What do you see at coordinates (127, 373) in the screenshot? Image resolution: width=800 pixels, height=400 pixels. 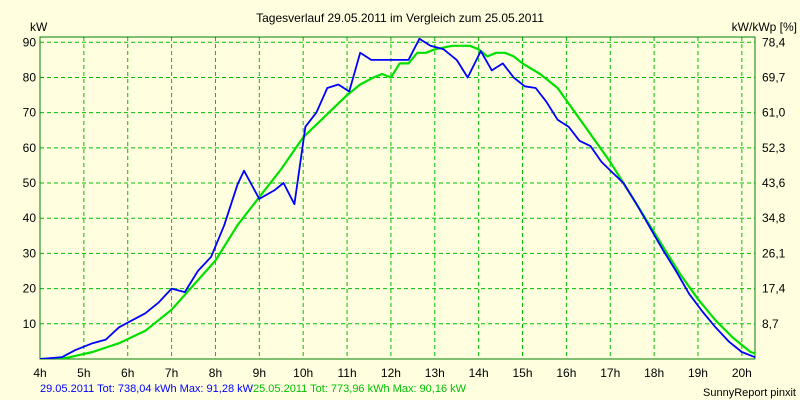 I see `x-tick-label: 6h` at bounding box center [127, 373].